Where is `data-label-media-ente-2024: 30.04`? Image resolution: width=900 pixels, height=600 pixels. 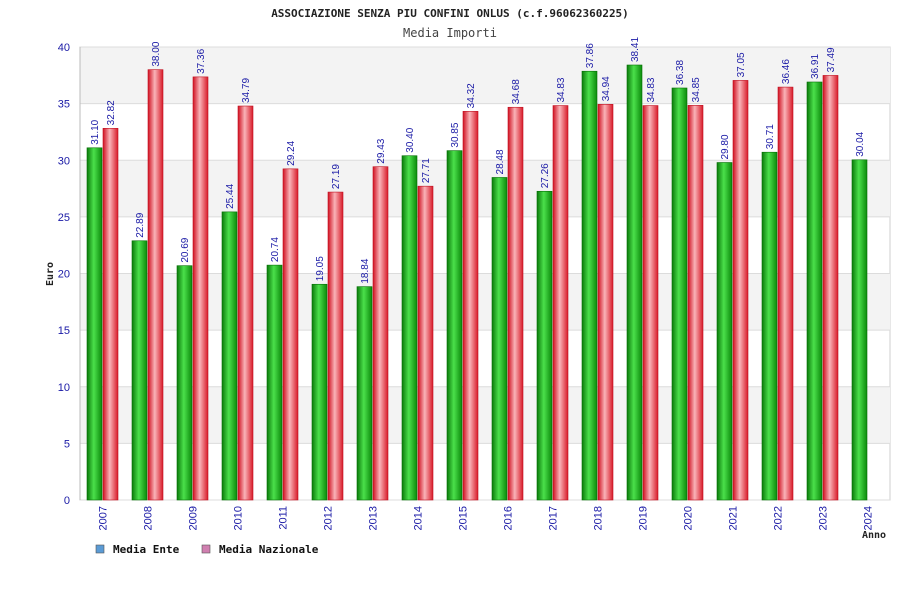
data-label-media-ente-2024: 30.04 is located at coordinates (860, 143).